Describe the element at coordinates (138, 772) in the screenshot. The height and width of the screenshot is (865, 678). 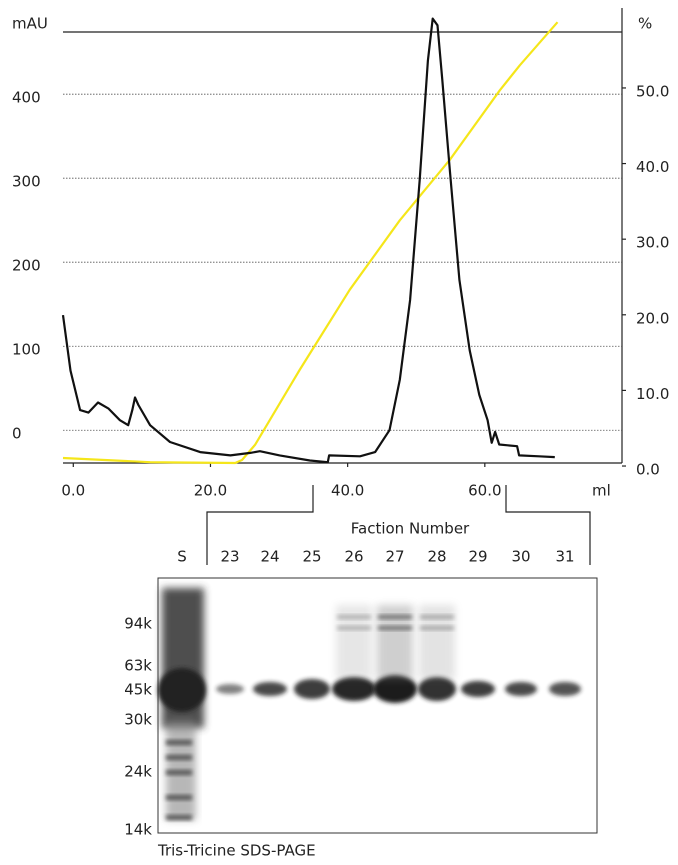
I see `marker-label: 24k` at that location.